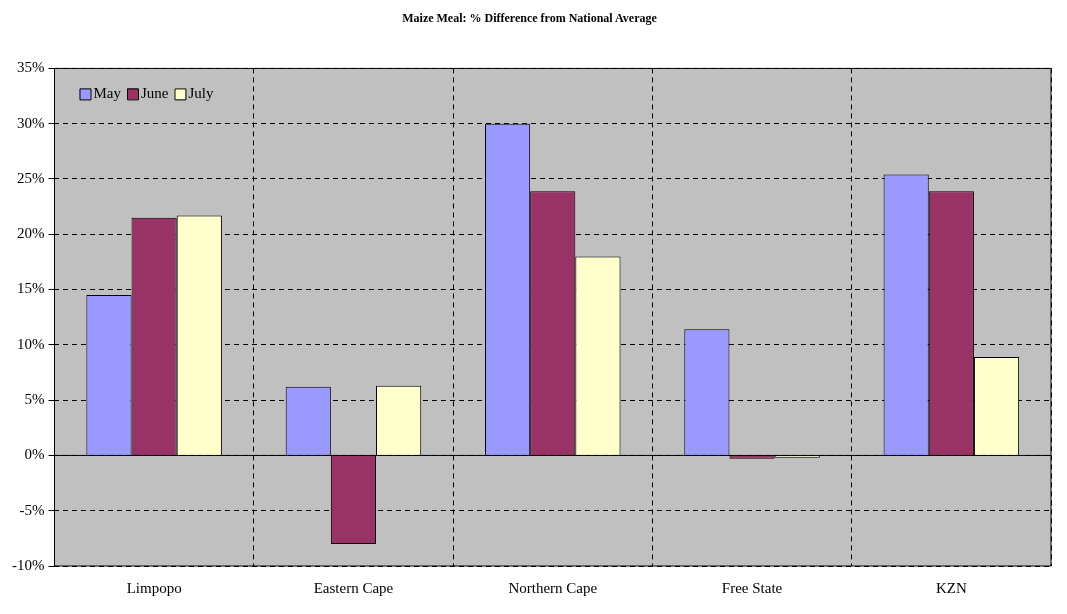 This screenshot has width=1067, height=614. What do you see at coordinates (752, 587) in the screenshot?
I see `x-tick-label: Free State` at bounding box center [752, 587].